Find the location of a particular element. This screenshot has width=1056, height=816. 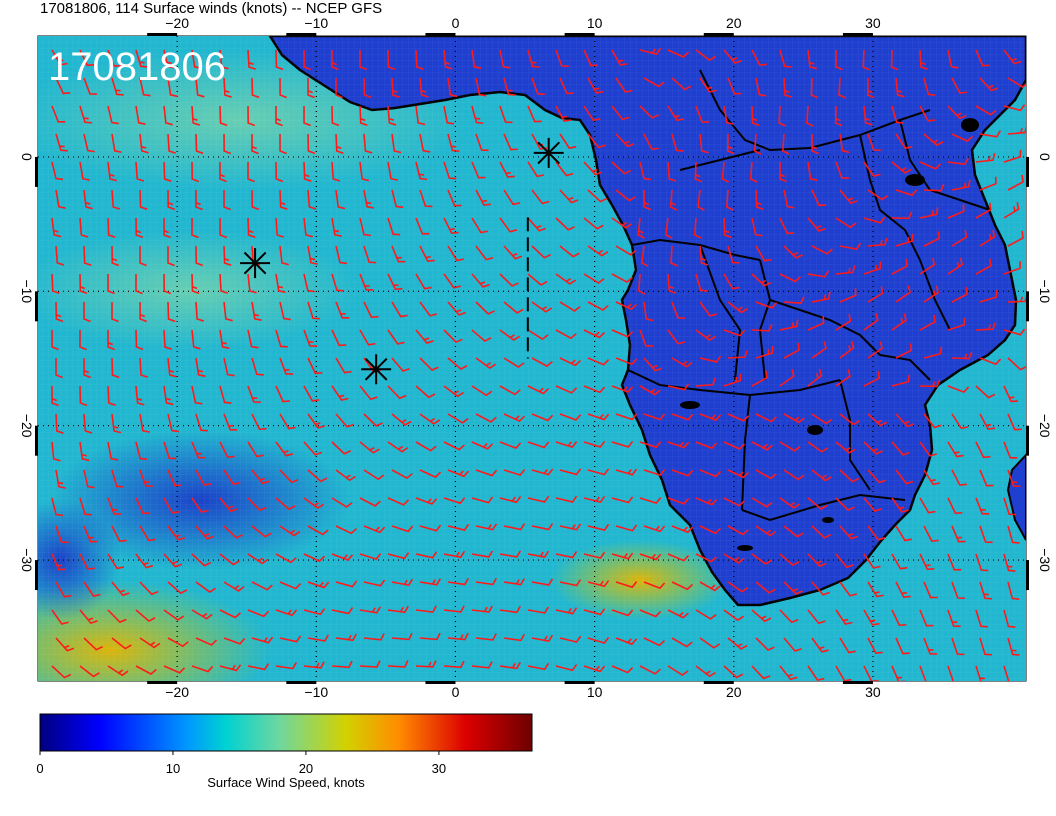

lon-tick-bar is located at coordinates (579, 682).